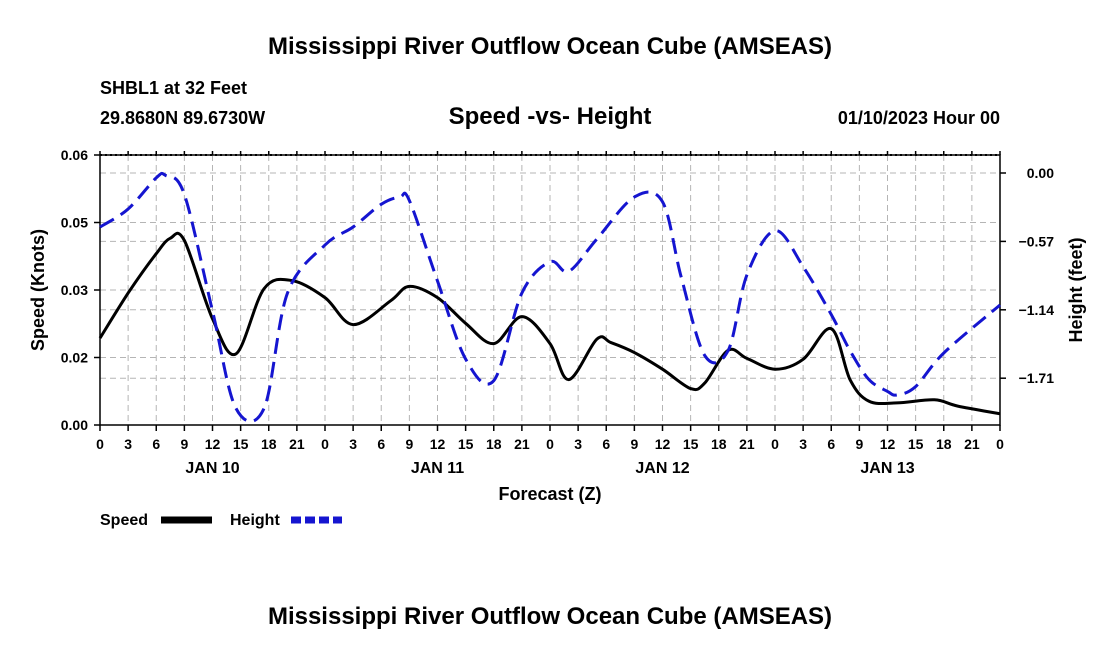 The image size is (1100, 650). What do you see at coordinates (437, 468) in the screenshot?
I see `day-label: JAN 11` at bounding box center [437, 468].